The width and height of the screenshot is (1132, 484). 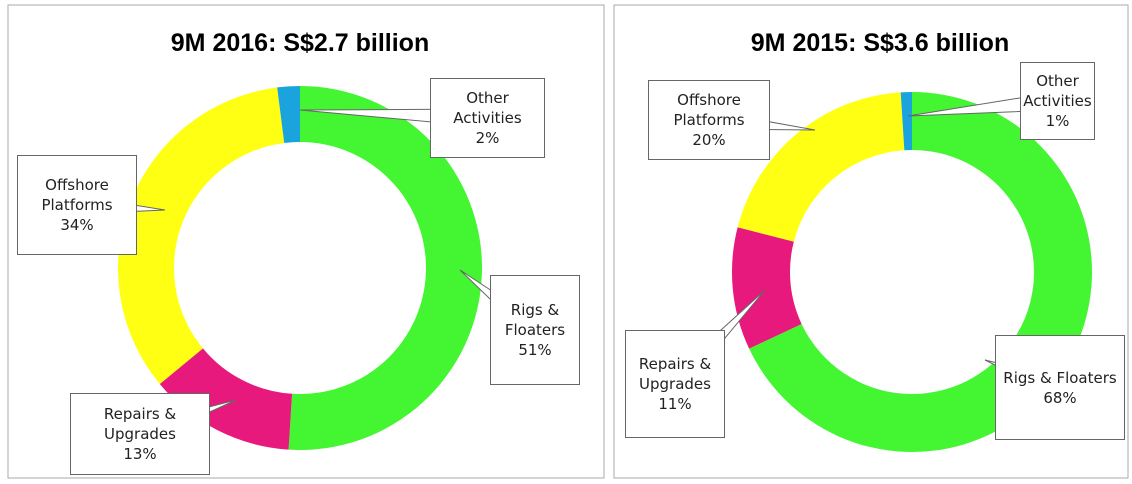 What do you see at coordinates (880, 43) in the screenshot?
I see `chart-title: 9M 2015: S$3.6 billion` at bounding box center [880, 43].